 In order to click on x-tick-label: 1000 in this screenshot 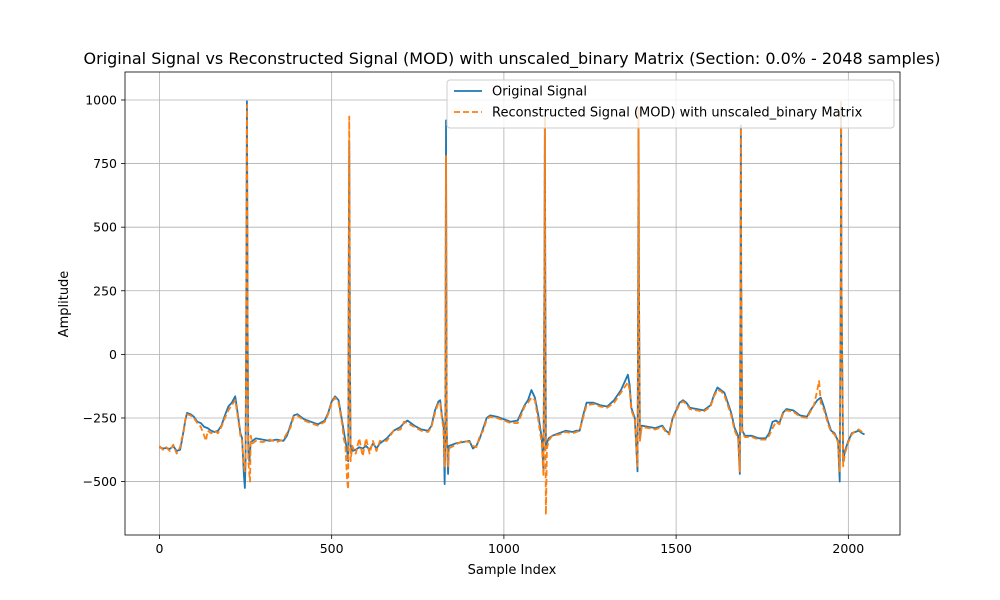, I will do `click(504, 548)`.